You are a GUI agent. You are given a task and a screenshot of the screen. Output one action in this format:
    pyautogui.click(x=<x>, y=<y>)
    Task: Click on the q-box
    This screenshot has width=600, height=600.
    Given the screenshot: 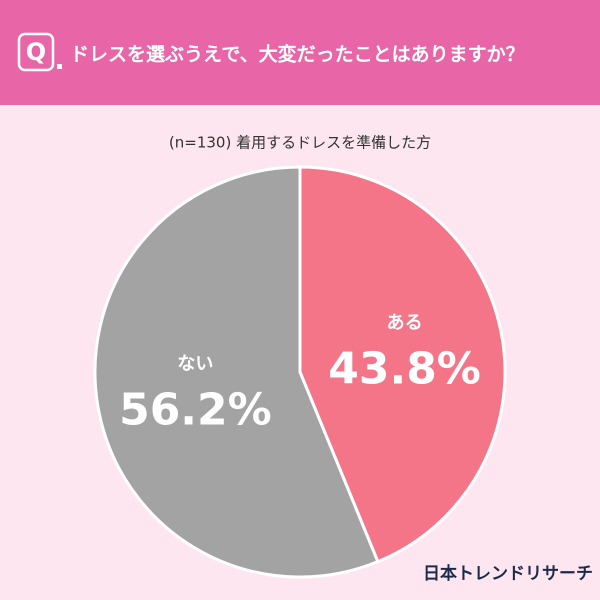 What is the action you would take?
    pyautogui.click(x=36, y=52)
    